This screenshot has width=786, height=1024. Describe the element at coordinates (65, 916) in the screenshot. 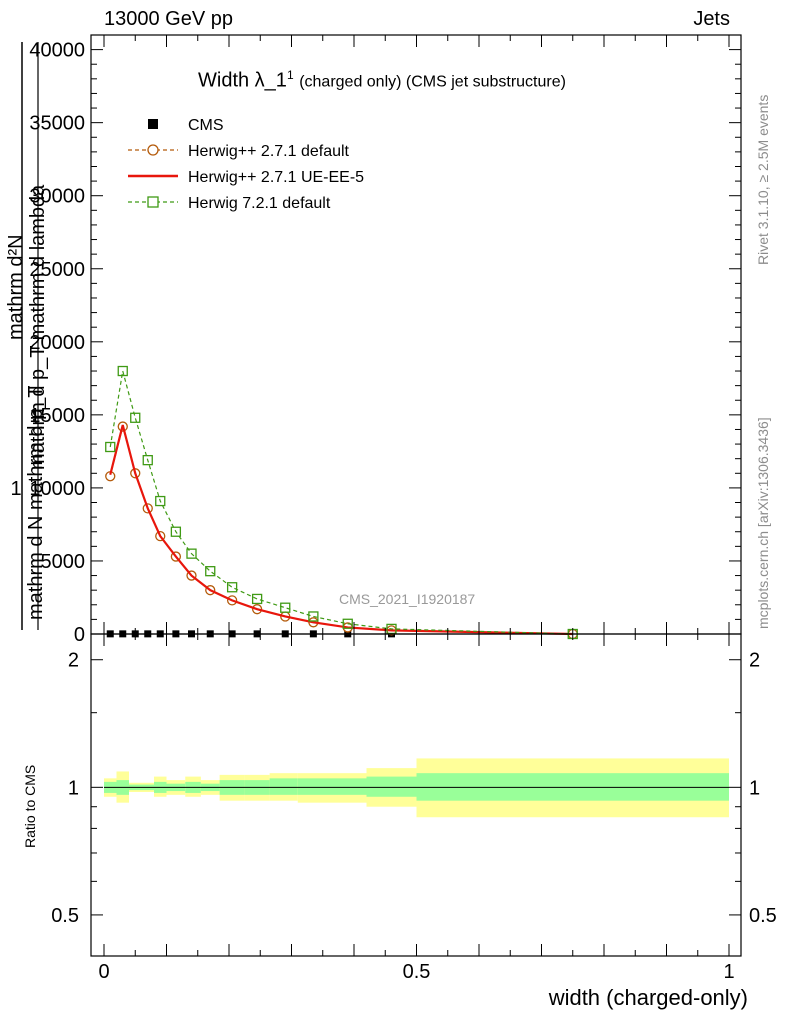

I see `ratio-y-tick-label: 0.5` at that location.